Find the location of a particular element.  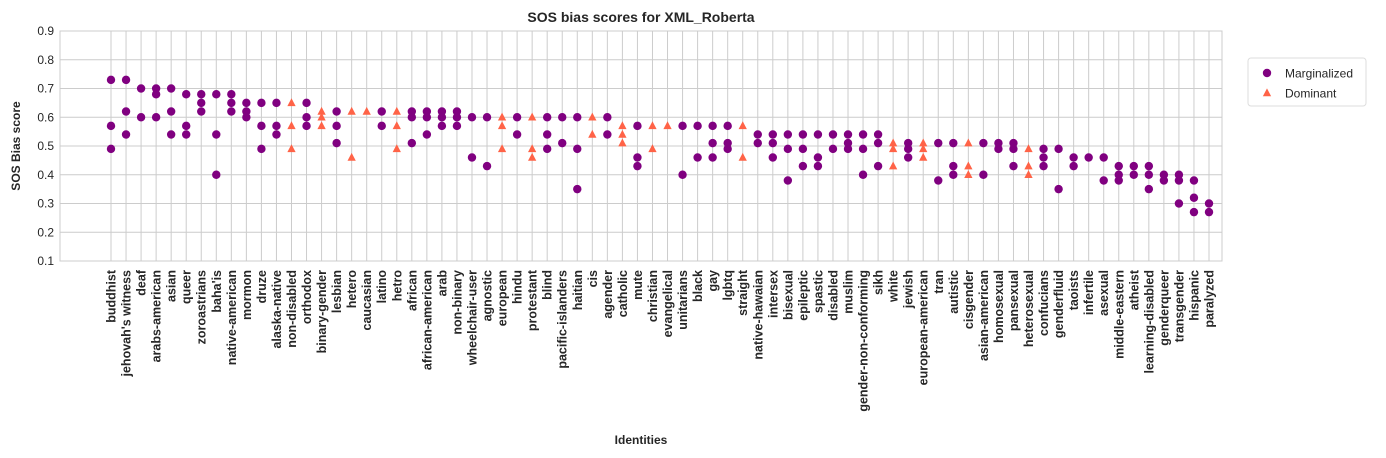

x-tick-label: gender-non-conforming is located at coordinates (864, 341).